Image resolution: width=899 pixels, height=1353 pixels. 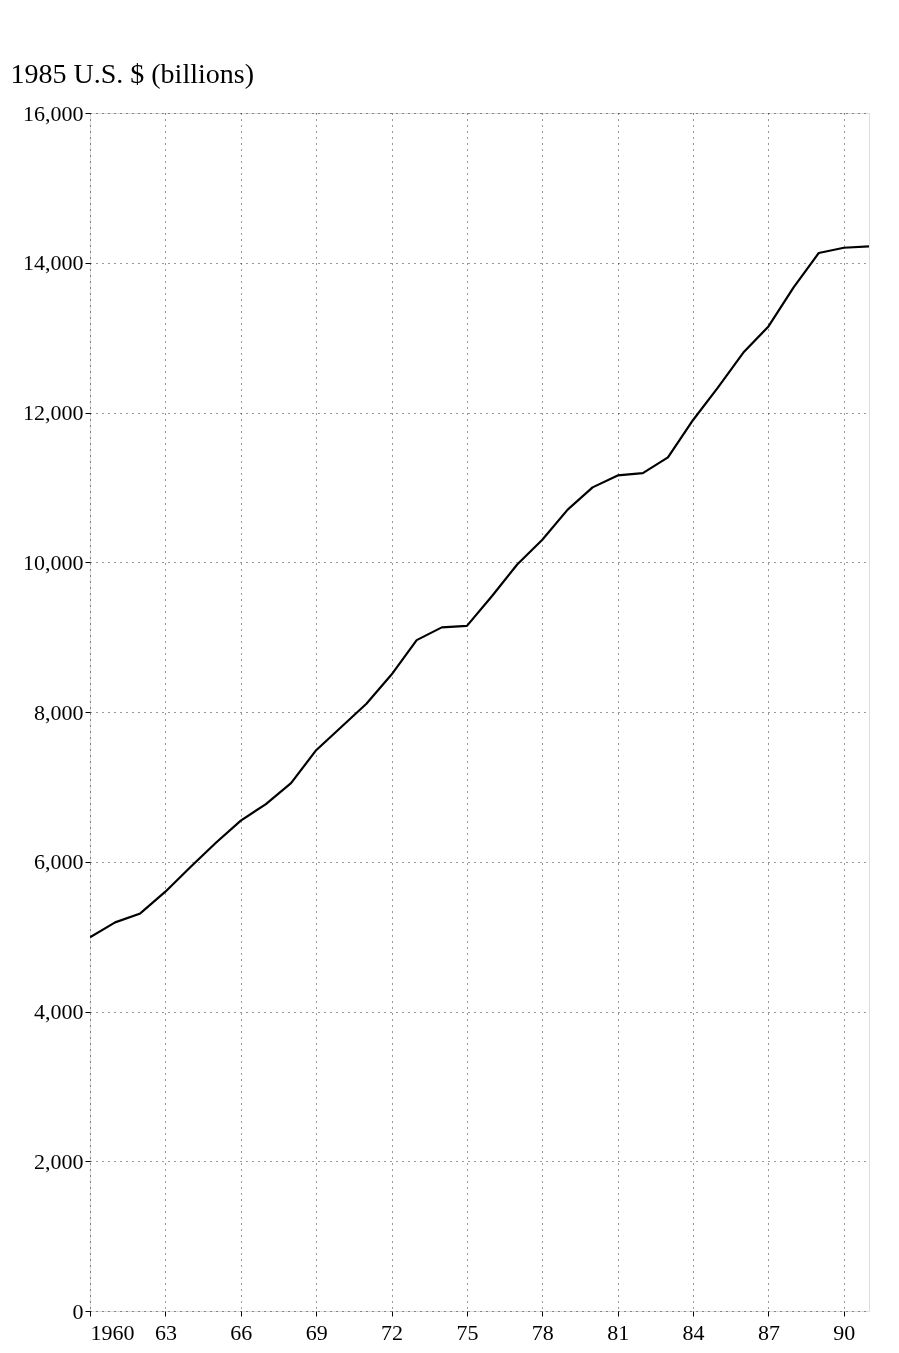 What do you see at coordinates (316, 1332) in the screenshot?
I see `x-tick-label: 69` at bounding box center [316, 1332].